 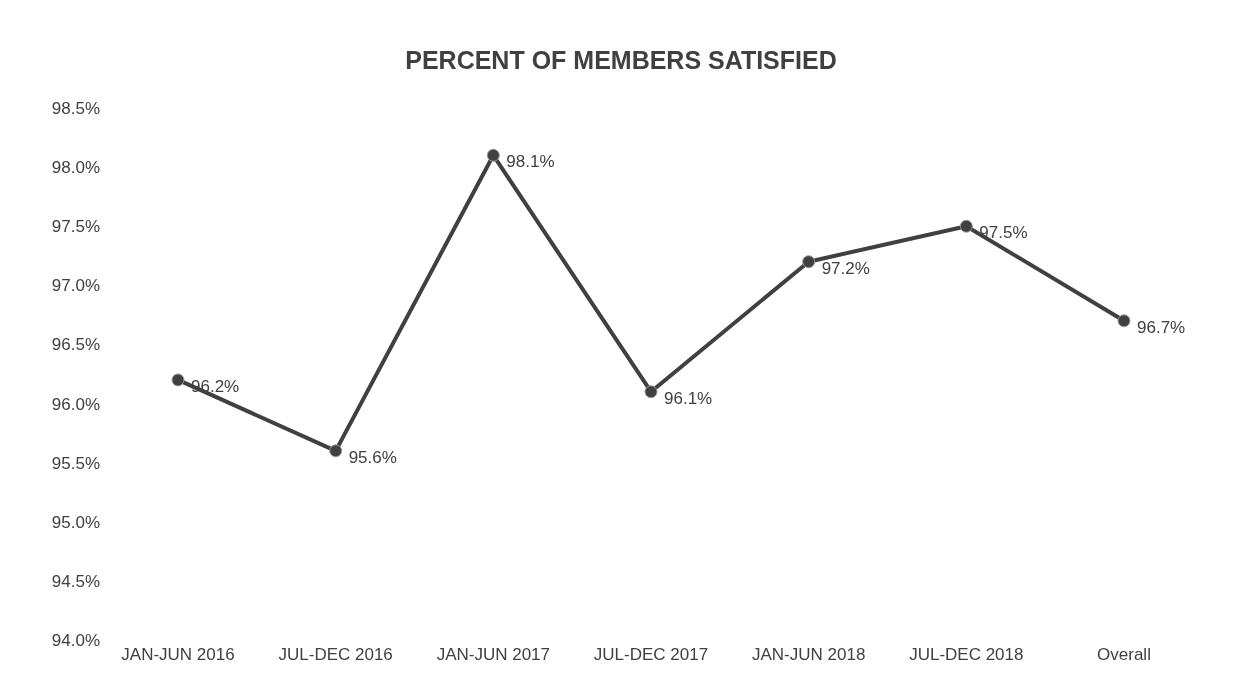 I want to click on data-label: 97.5%, so click(x=1003, y=233).